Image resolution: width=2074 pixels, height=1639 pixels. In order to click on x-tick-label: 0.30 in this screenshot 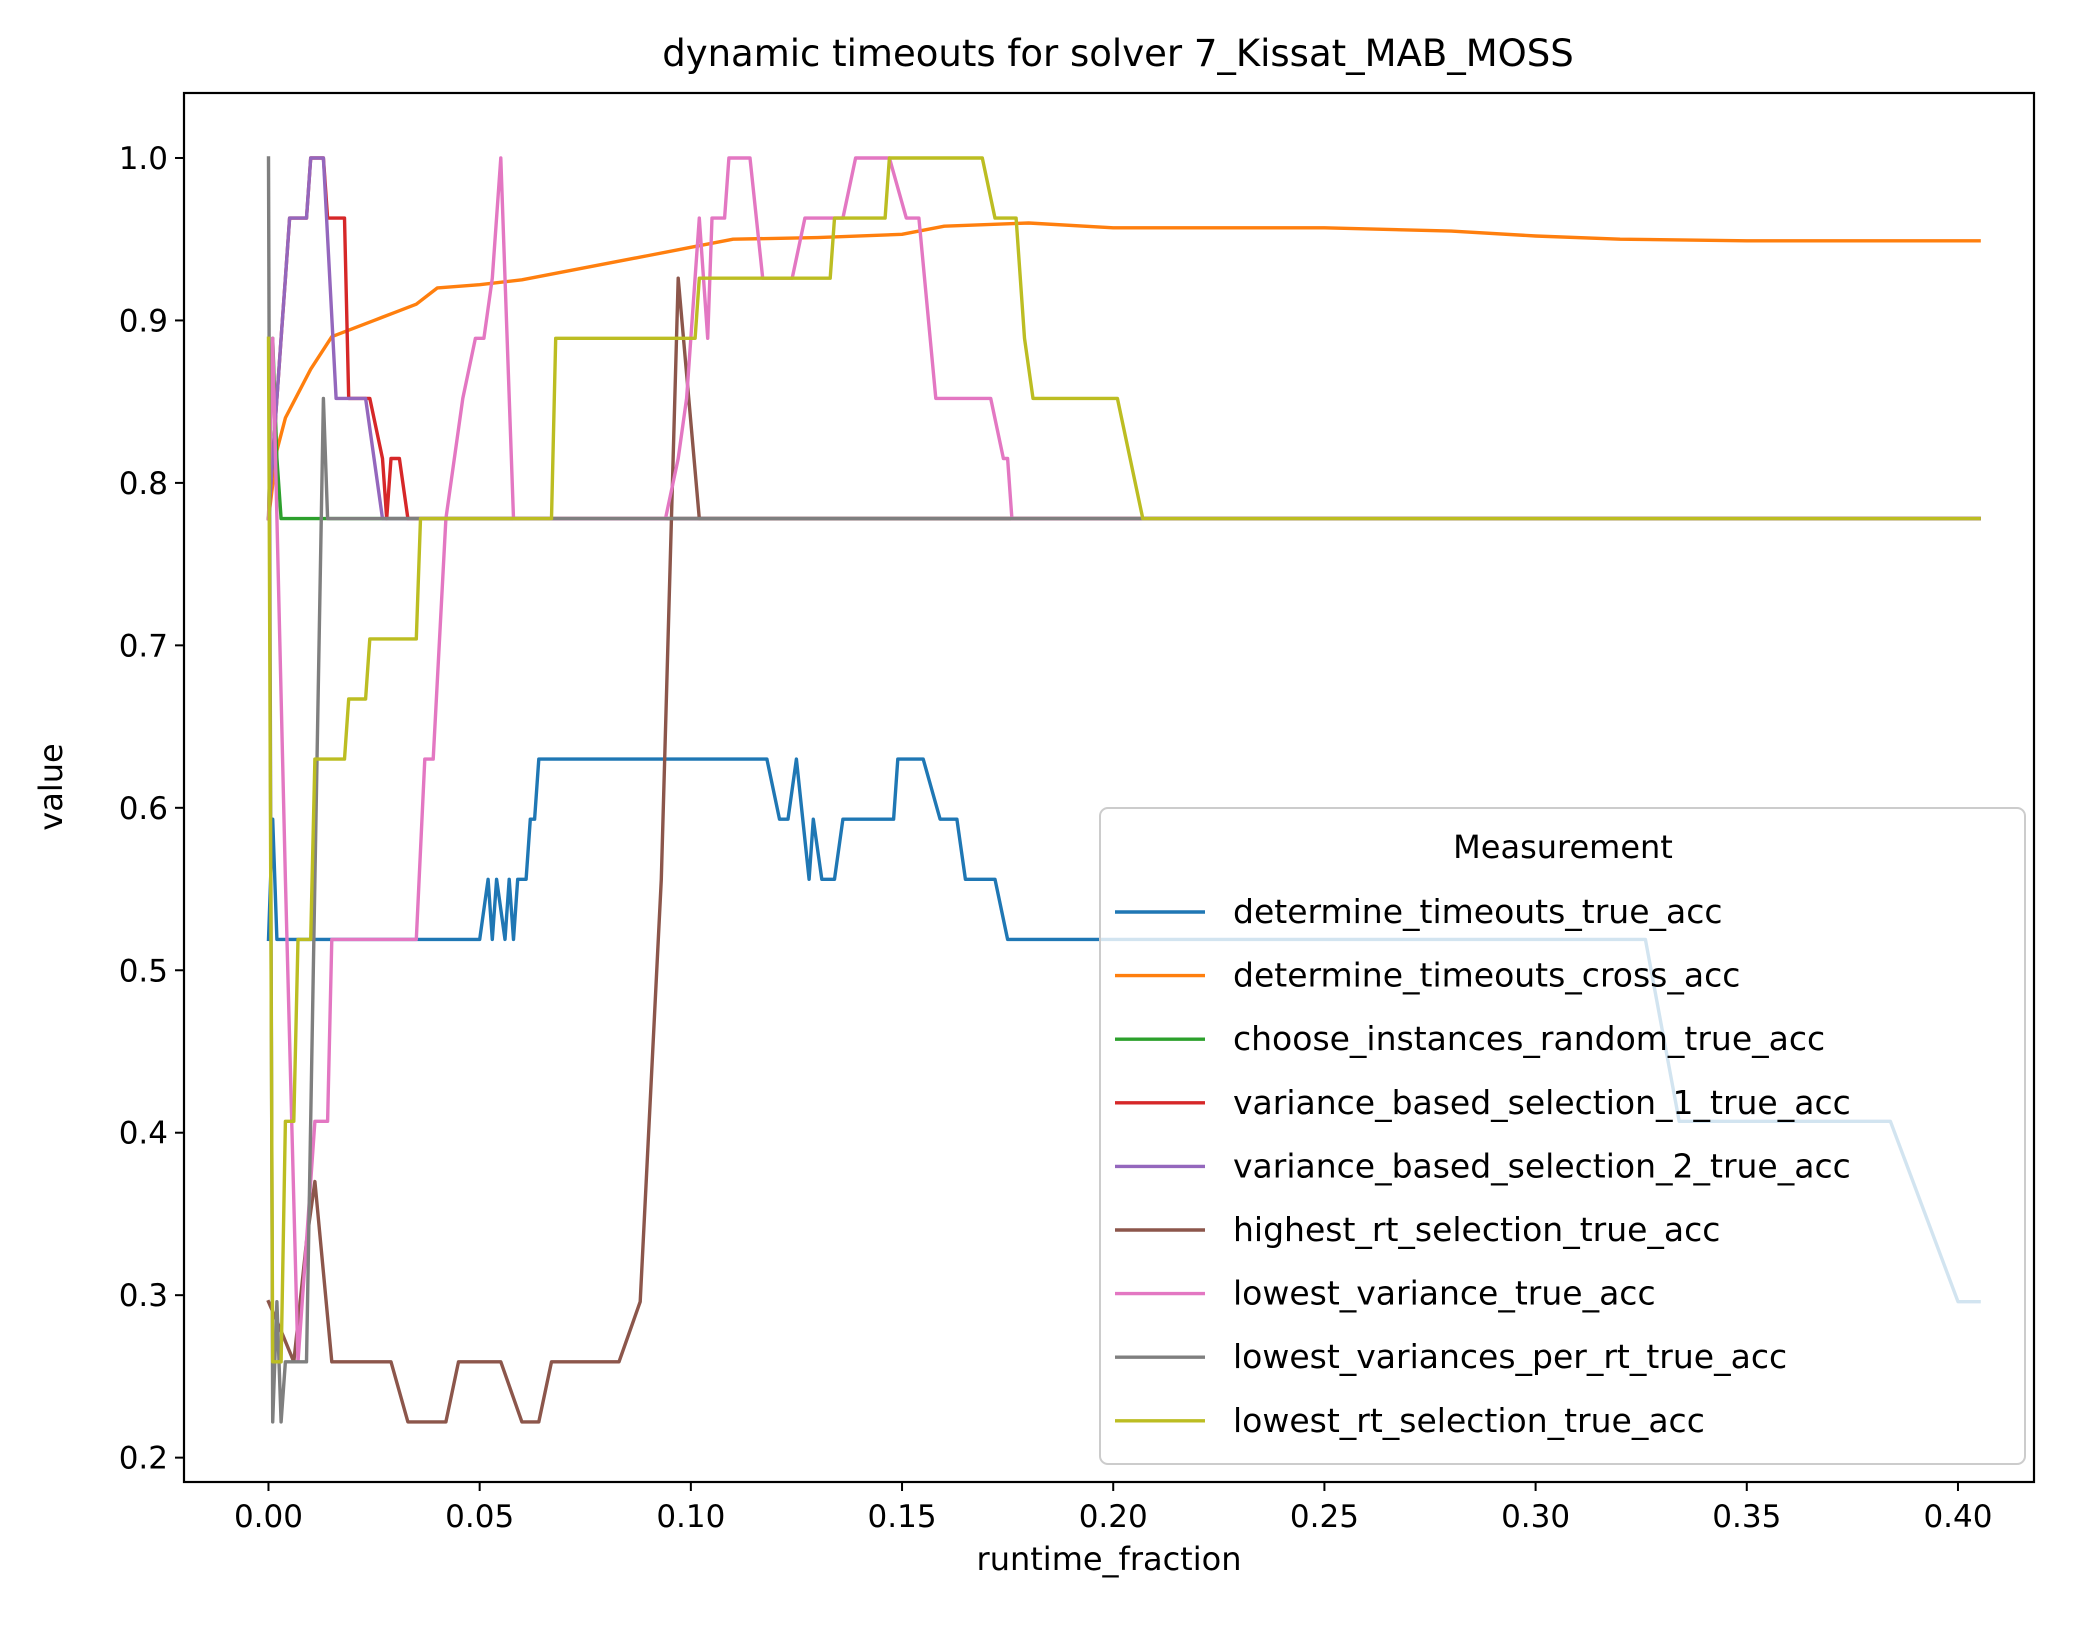, I will do `click(1535, 1517)`.